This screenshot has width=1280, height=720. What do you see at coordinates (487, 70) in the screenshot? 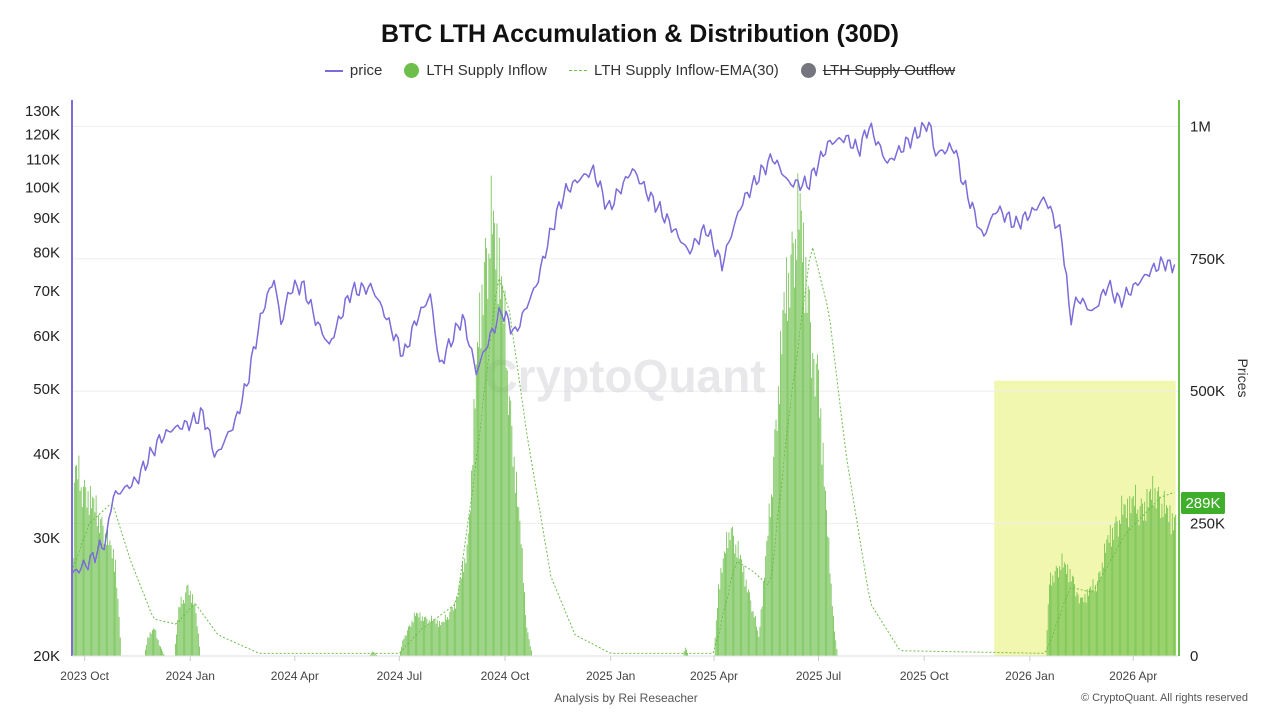
I see `legend-label-inflow: LTH Supply Inflow` at bounding box center [487, 70].